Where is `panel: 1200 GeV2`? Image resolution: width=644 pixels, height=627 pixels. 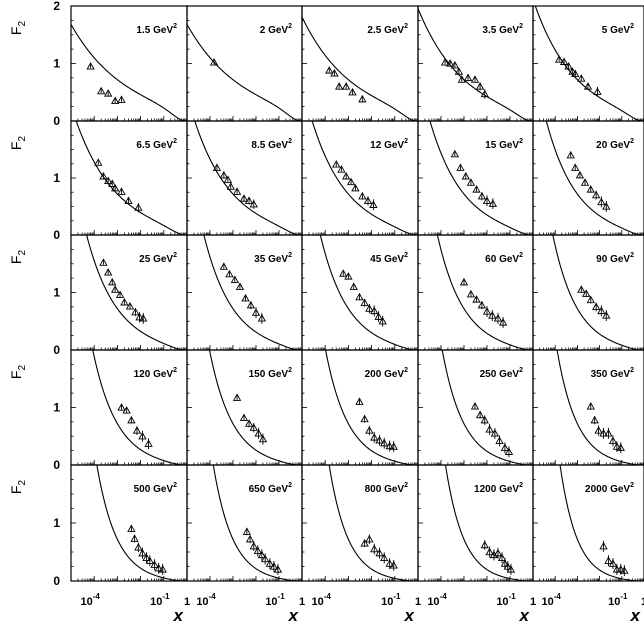 panel: 1200 GeV2 is located at coordinates (475, 523).